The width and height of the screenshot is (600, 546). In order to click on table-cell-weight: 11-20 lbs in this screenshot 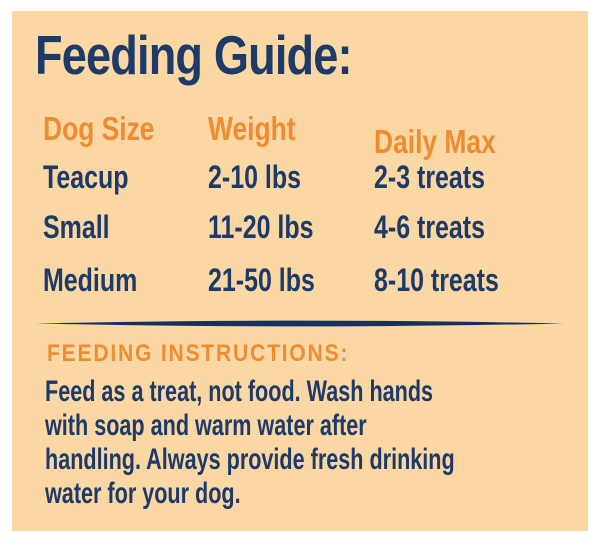, I will do `click(261, 227)`.